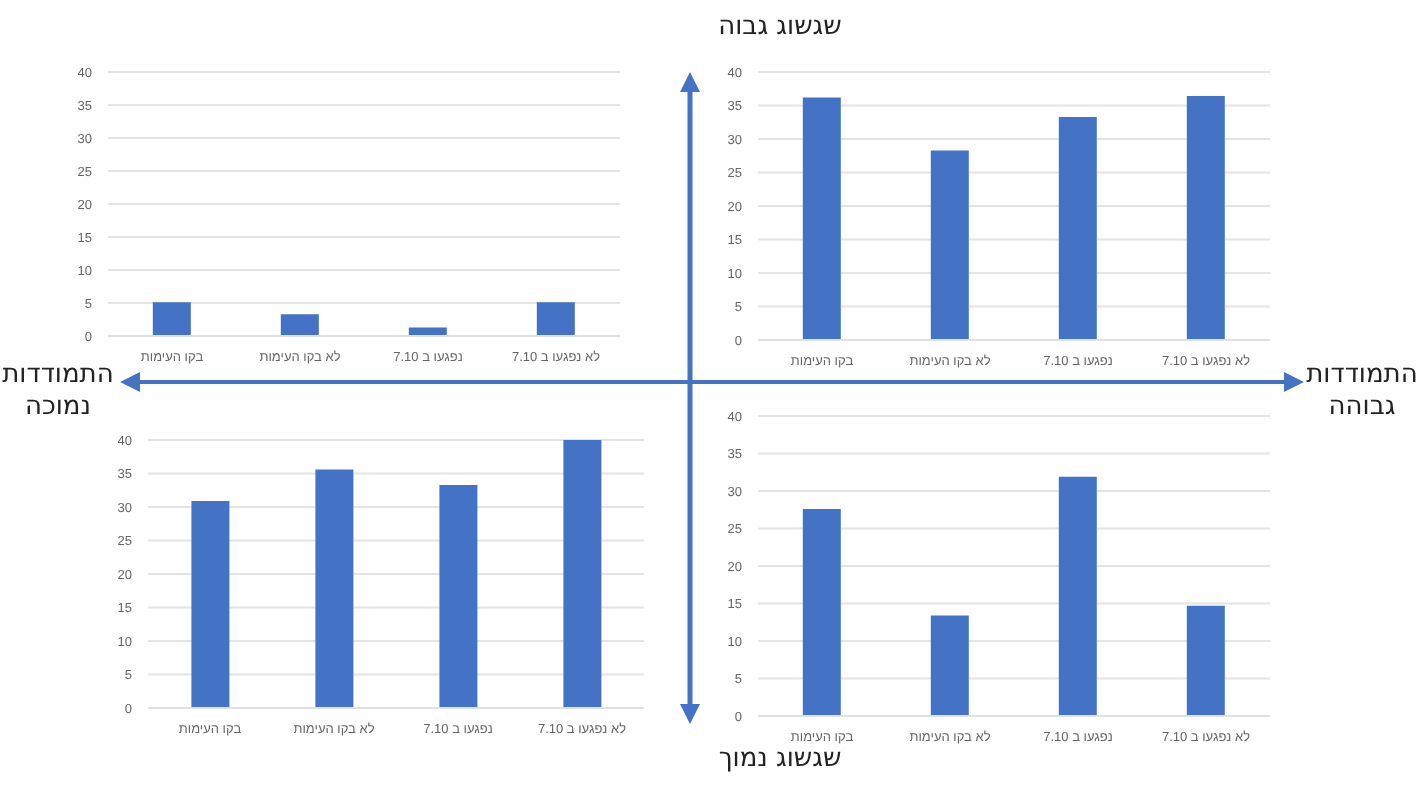 This screenshot has width=1422, height=800. Describe the element at coordinates (1362, 392) in the screenshot. I see `text: התמודדות גבוהה` at that location.